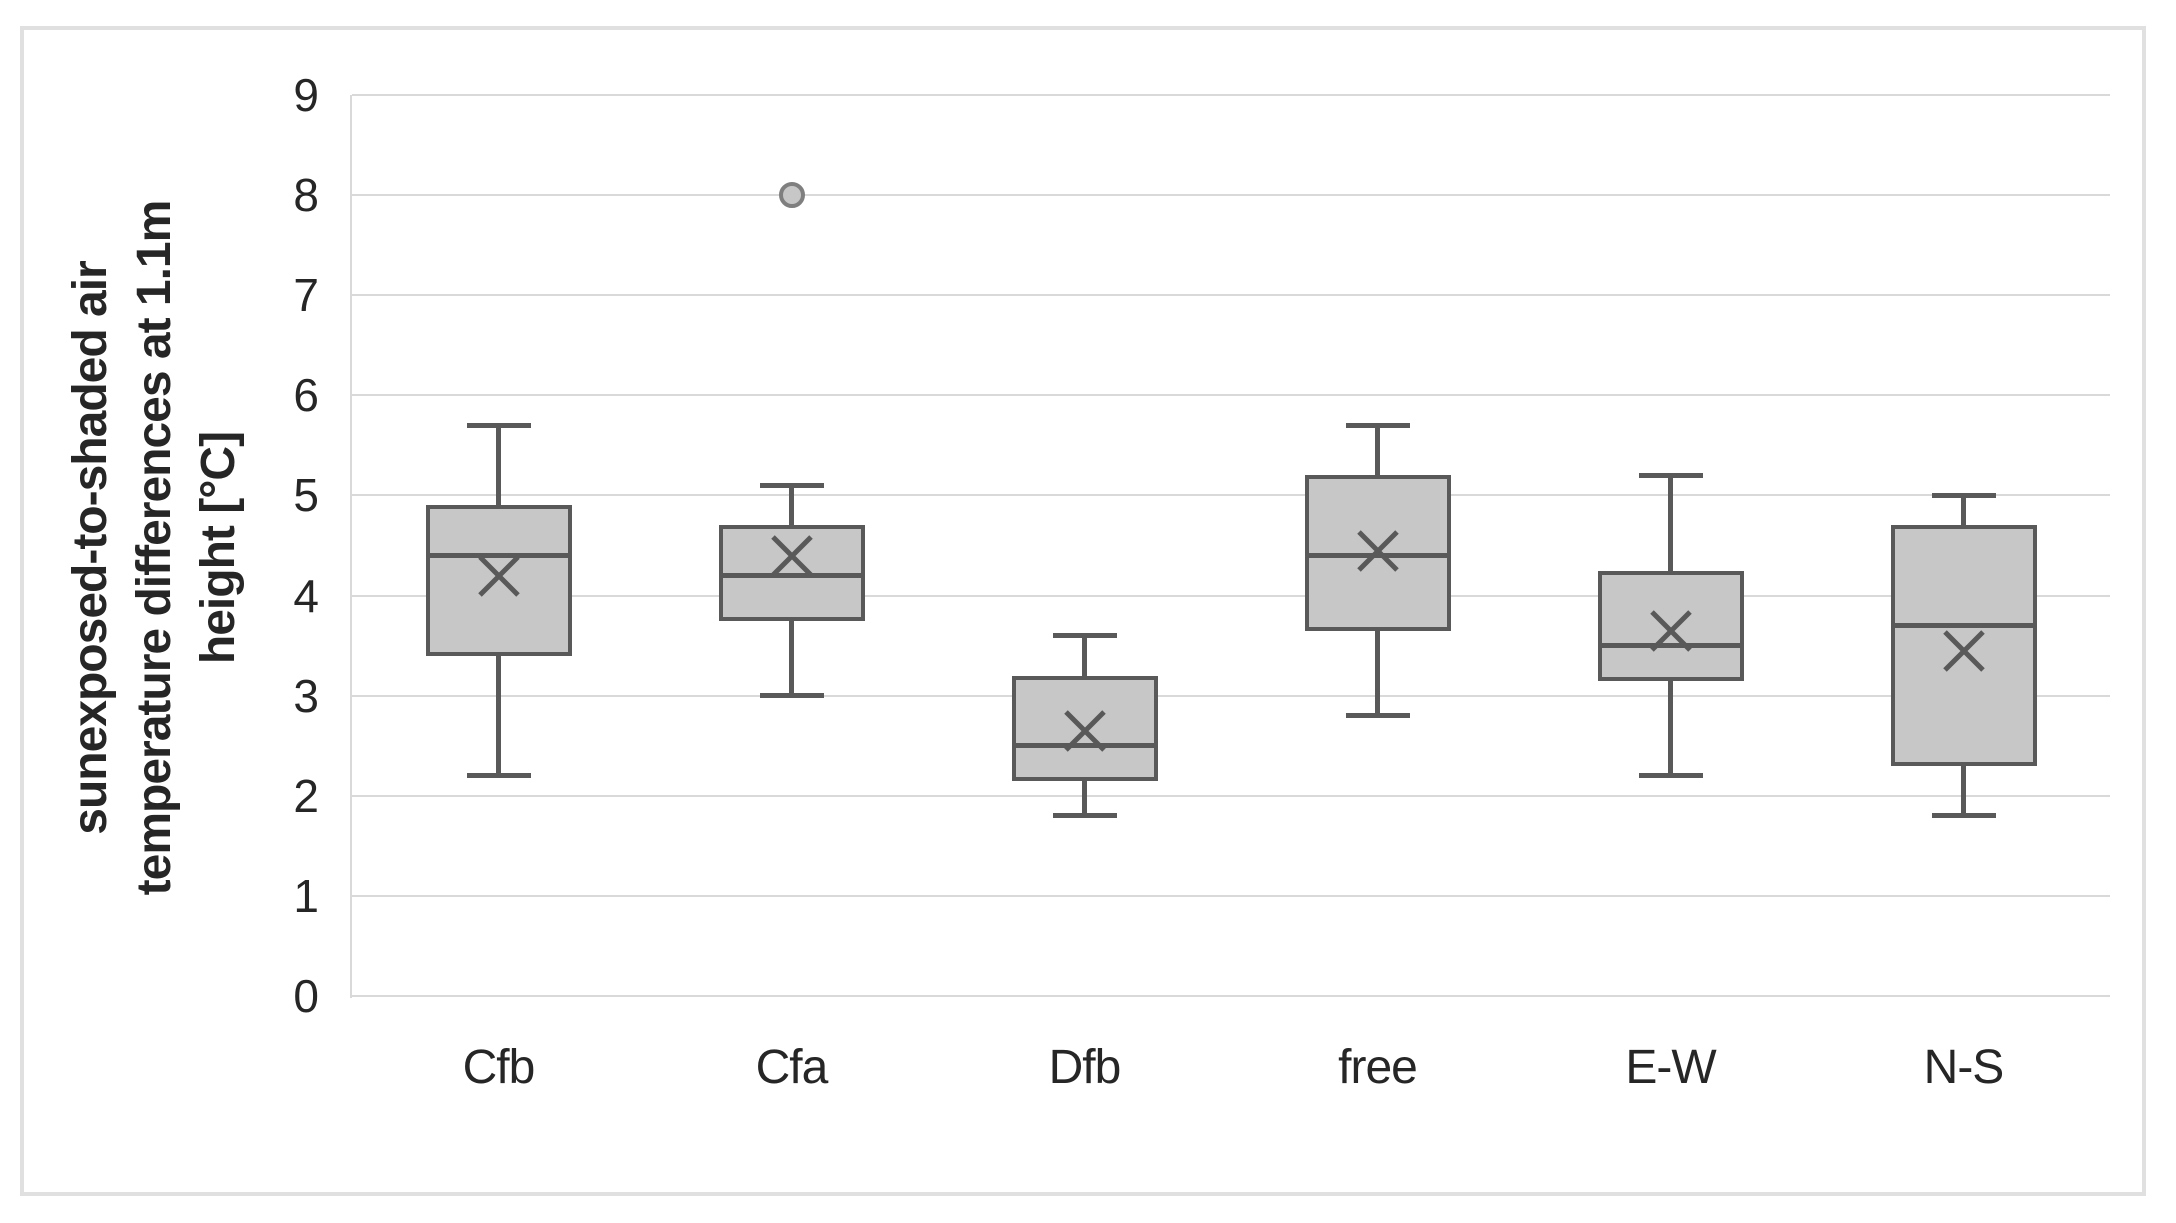 The height and width of the screenshot is (1223, 2176). I want to click on whisker-upper-cfb, so click(498, 465).